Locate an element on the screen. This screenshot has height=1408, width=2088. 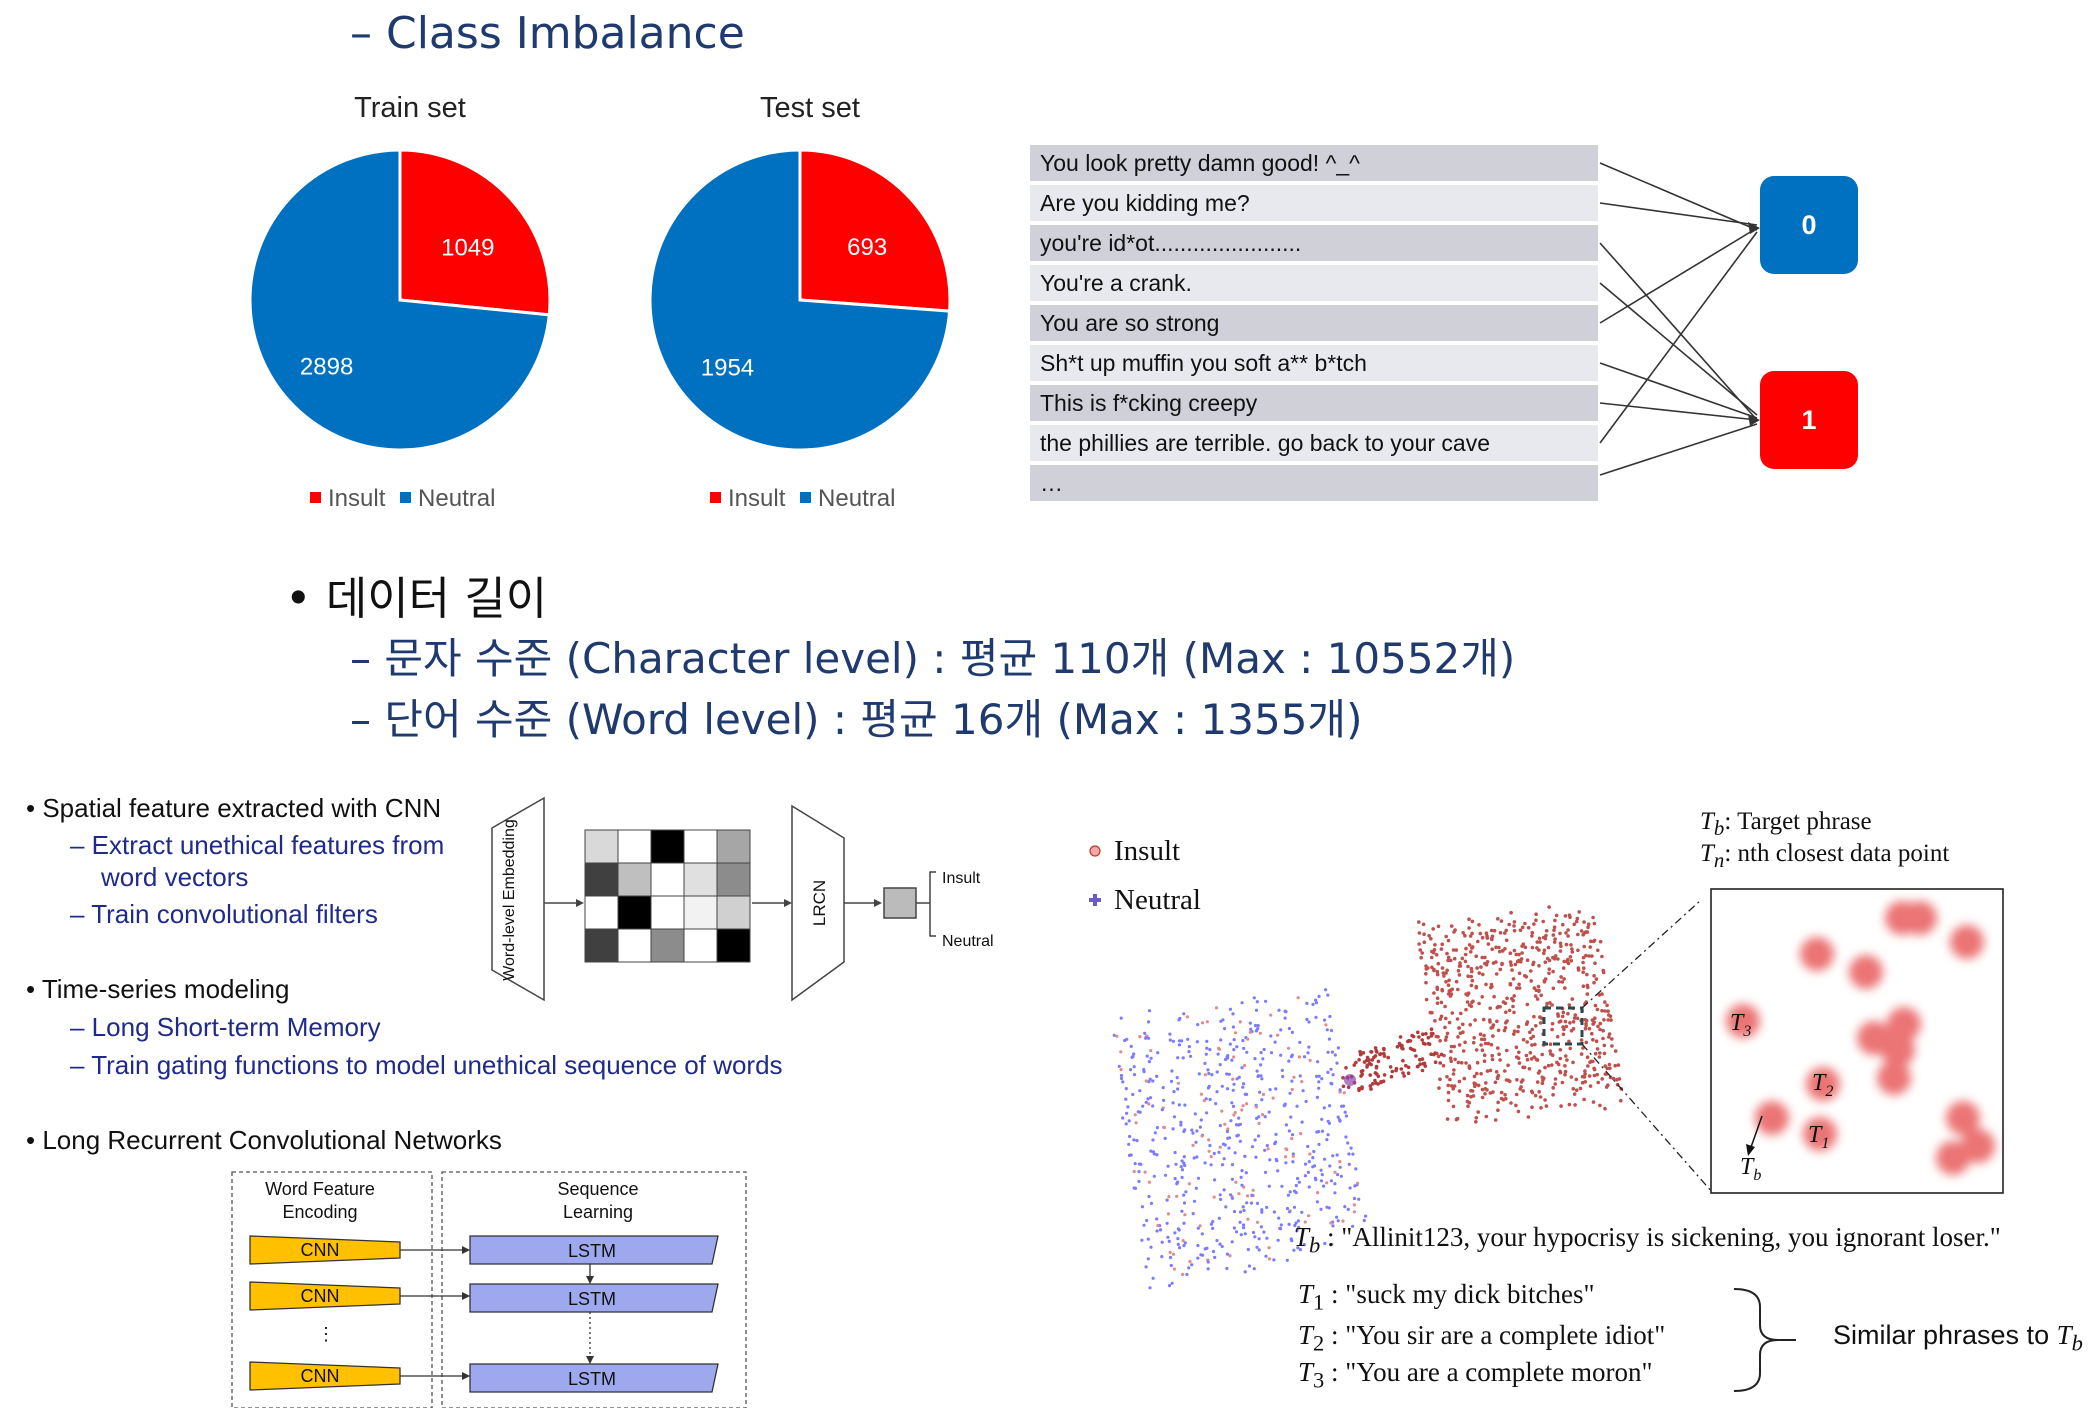
t2-phrase-line: T2 : "You sir are a complete idiot" is located at coordinates (1482, 1338).